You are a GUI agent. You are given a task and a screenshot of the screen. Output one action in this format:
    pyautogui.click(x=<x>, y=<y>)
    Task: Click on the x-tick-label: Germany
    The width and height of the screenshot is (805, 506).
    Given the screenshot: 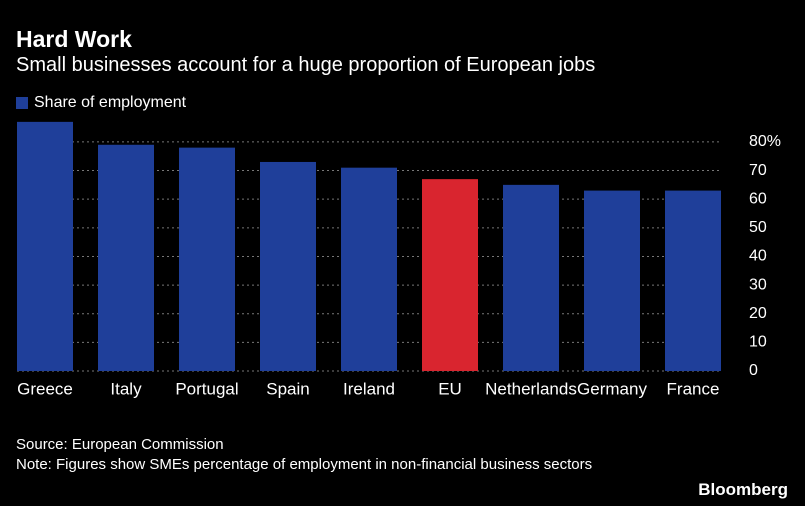 What is the action you would take?
    pyautogui.click(x=612, y=388)
    